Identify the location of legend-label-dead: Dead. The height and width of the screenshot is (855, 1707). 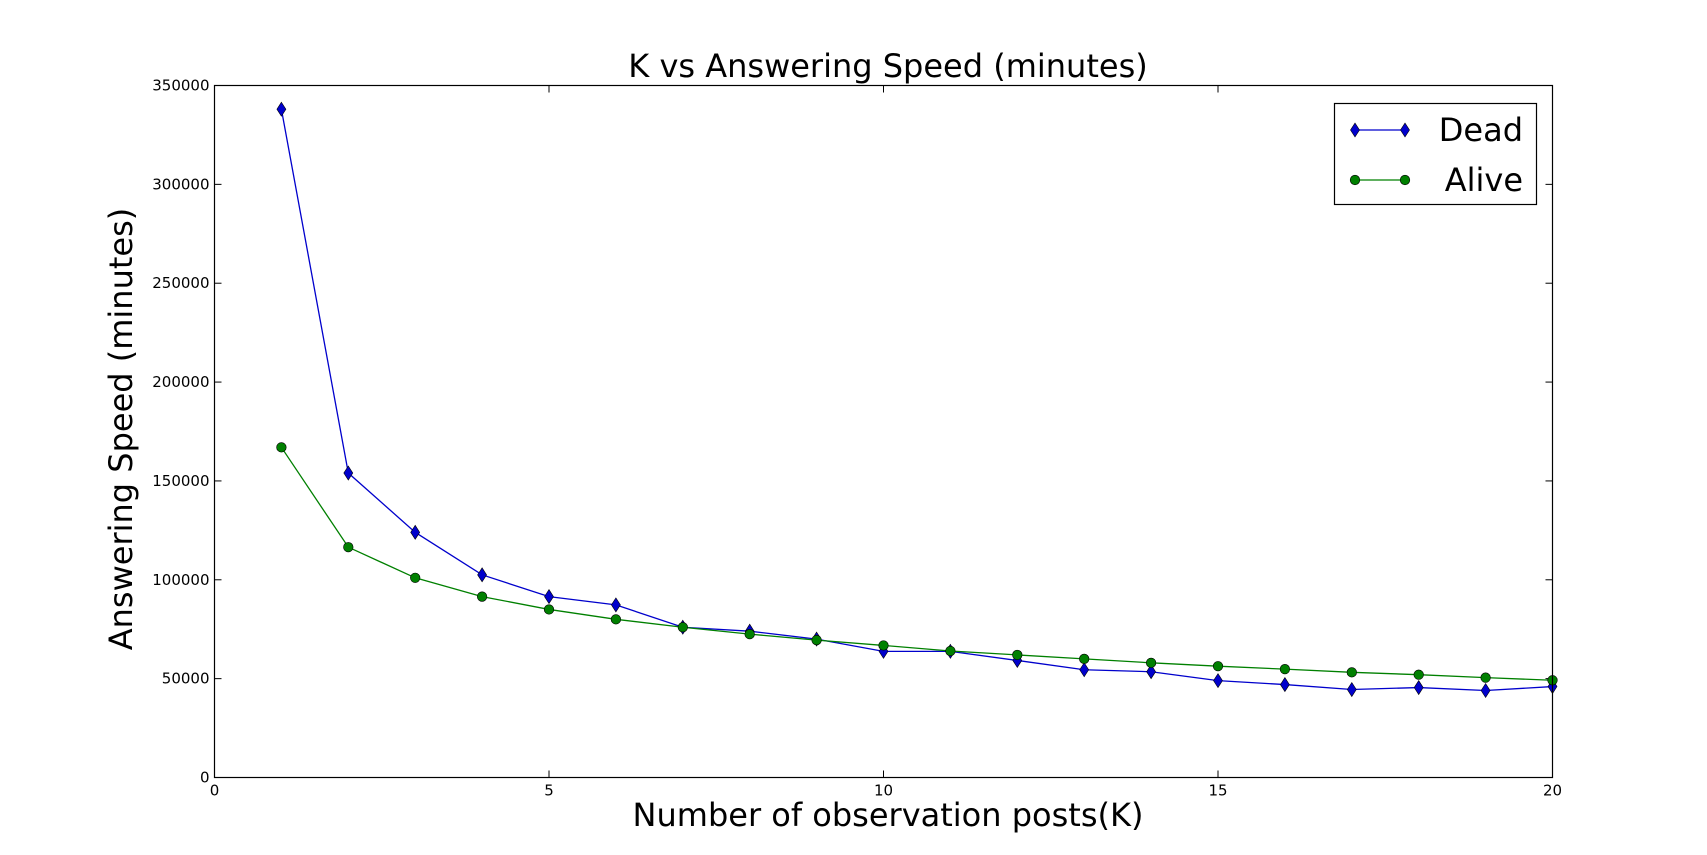
(1481, 130).